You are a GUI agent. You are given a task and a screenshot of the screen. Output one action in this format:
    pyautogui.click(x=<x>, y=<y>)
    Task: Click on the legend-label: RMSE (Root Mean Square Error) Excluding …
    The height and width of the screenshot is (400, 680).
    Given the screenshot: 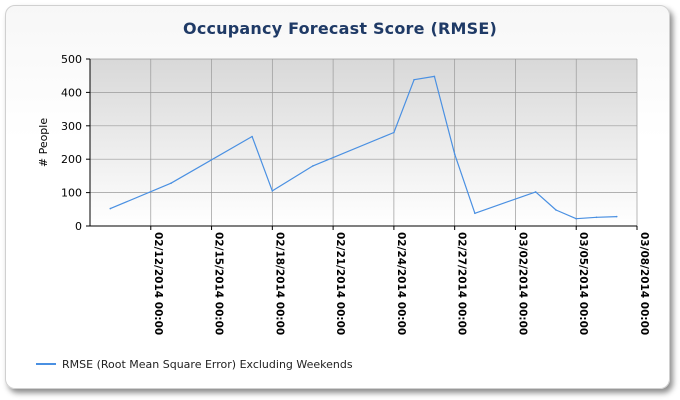 What is the action you would take?
    pyautogui.click(x=207, y=364)
    